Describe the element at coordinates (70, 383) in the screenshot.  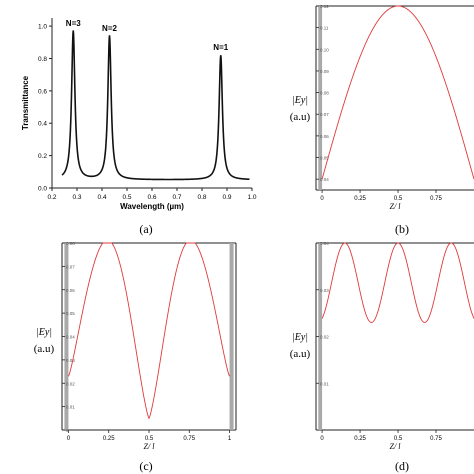
I see `panel-c-y-tick-label: 0.02` at that location.